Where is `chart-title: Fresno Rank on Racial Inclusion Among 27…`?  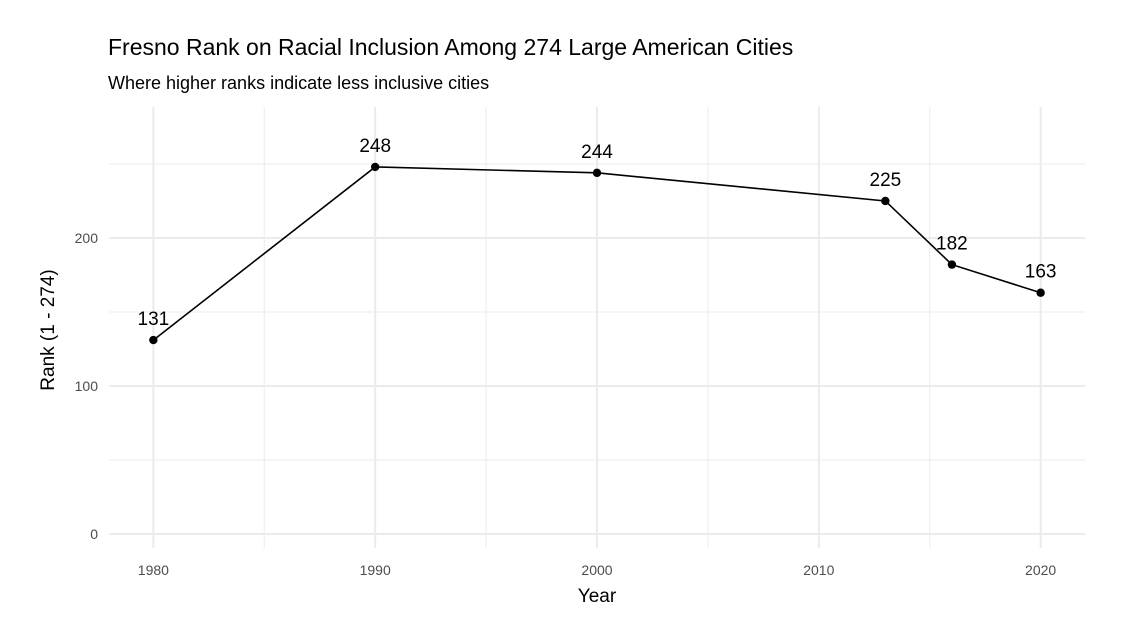
chart-title: Fresno Rank on Racial Inclusion Among 27… is located at coordinates (451, 47).